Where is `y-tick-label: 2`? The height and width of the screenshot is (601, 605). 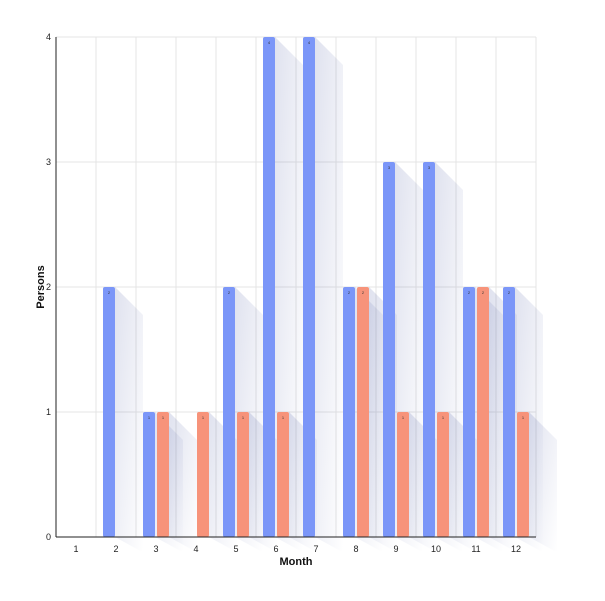
y-tick-label: 2 is located at coordinates (48, 287).